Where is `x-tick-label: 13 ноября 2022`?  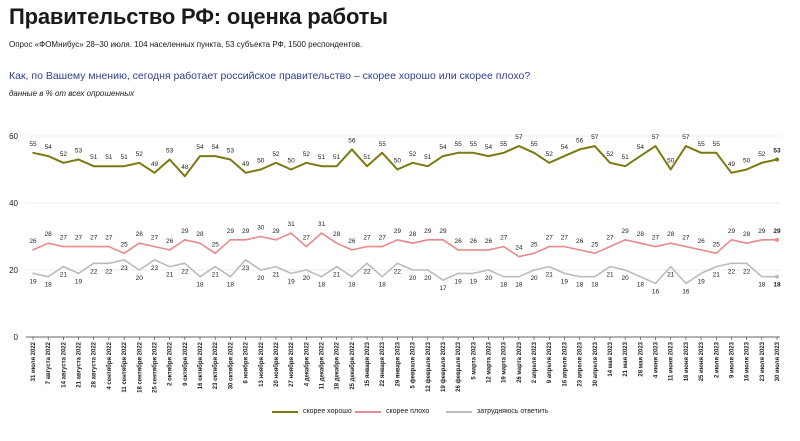 x-tick-label: 13 ноября 2022 is located at coordinates (261, 364).